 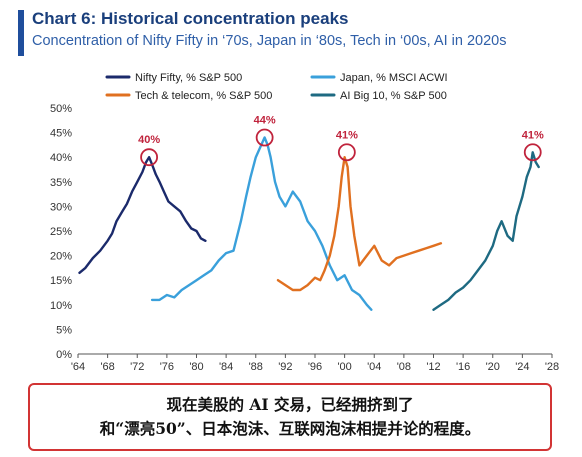 What do you see at coordinates (61, 207) in the screenshot?
I see `y-tick-label: 30%` at bounding box center [61, 207].